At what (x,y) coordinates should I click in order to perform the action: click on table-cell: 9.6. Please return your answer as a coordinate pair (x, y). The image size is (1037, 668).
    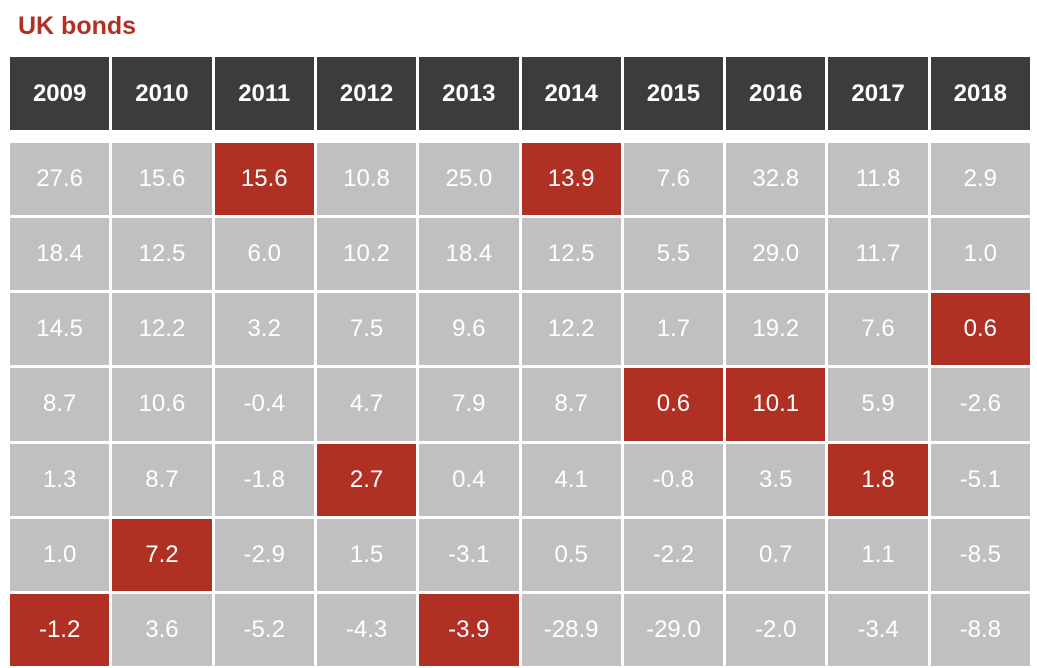
    Looking at the image, I should click on (469, 329).